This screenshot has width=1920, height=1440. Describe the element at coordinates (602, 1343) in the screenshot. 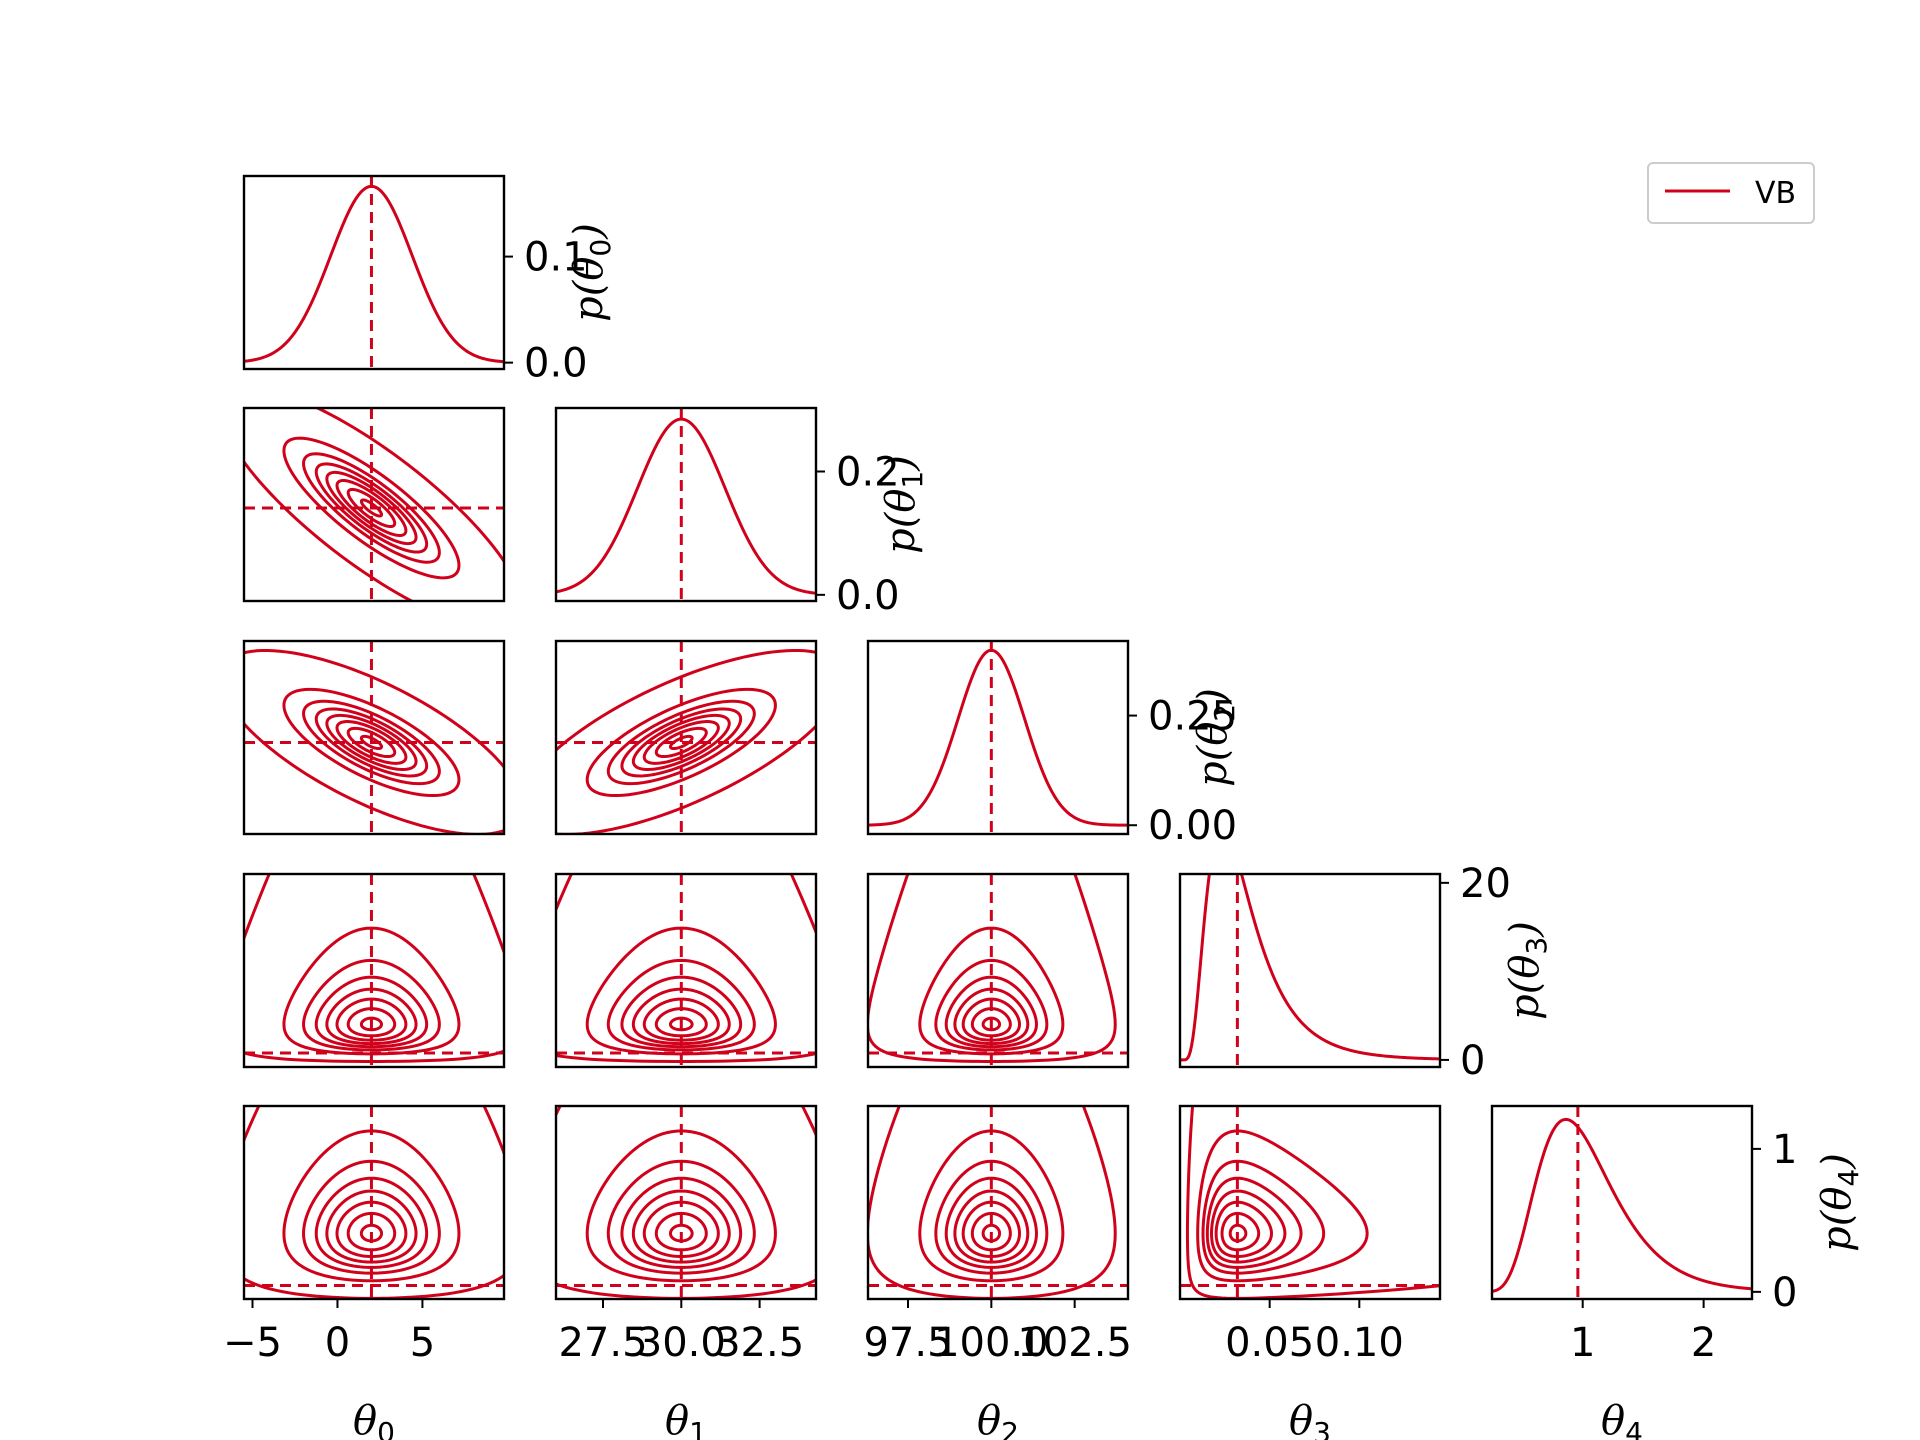

I see `x-tick-label-1: 27.5` at that location.